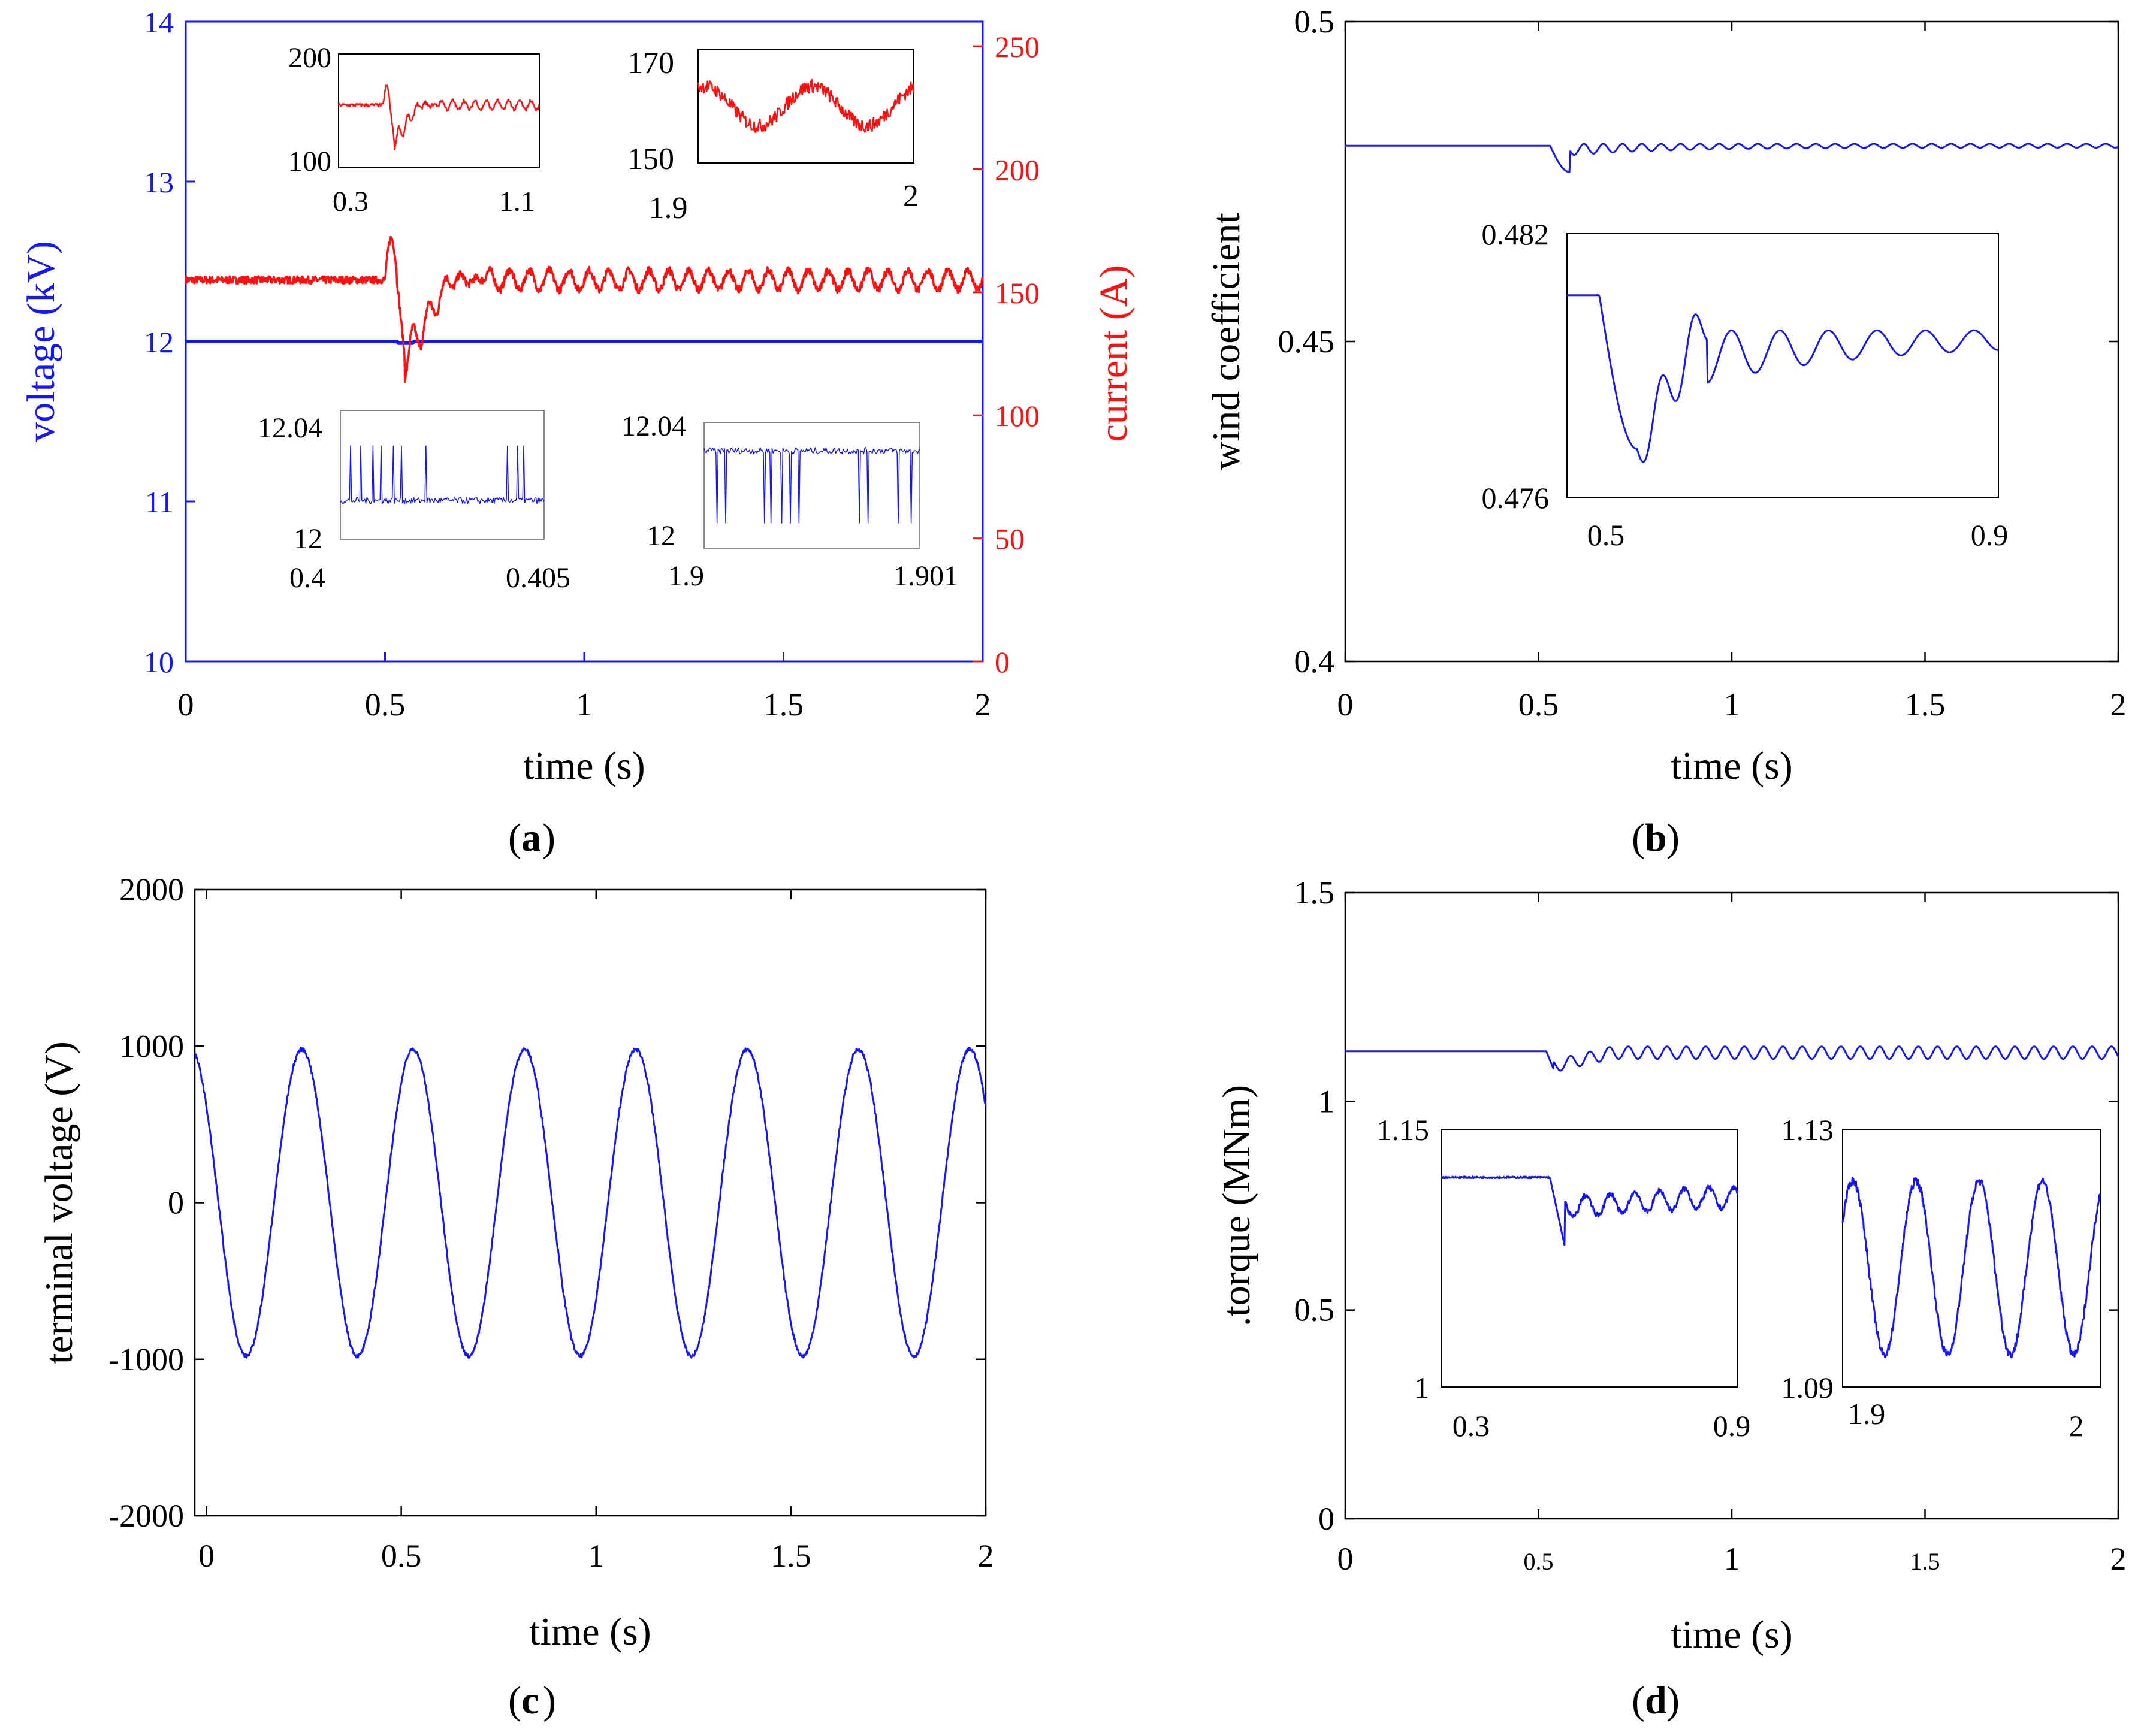 This screenshot has height=1732, width=2156. I want to click on plot-a-ylabel: voltage (kV), so click(41, 341).